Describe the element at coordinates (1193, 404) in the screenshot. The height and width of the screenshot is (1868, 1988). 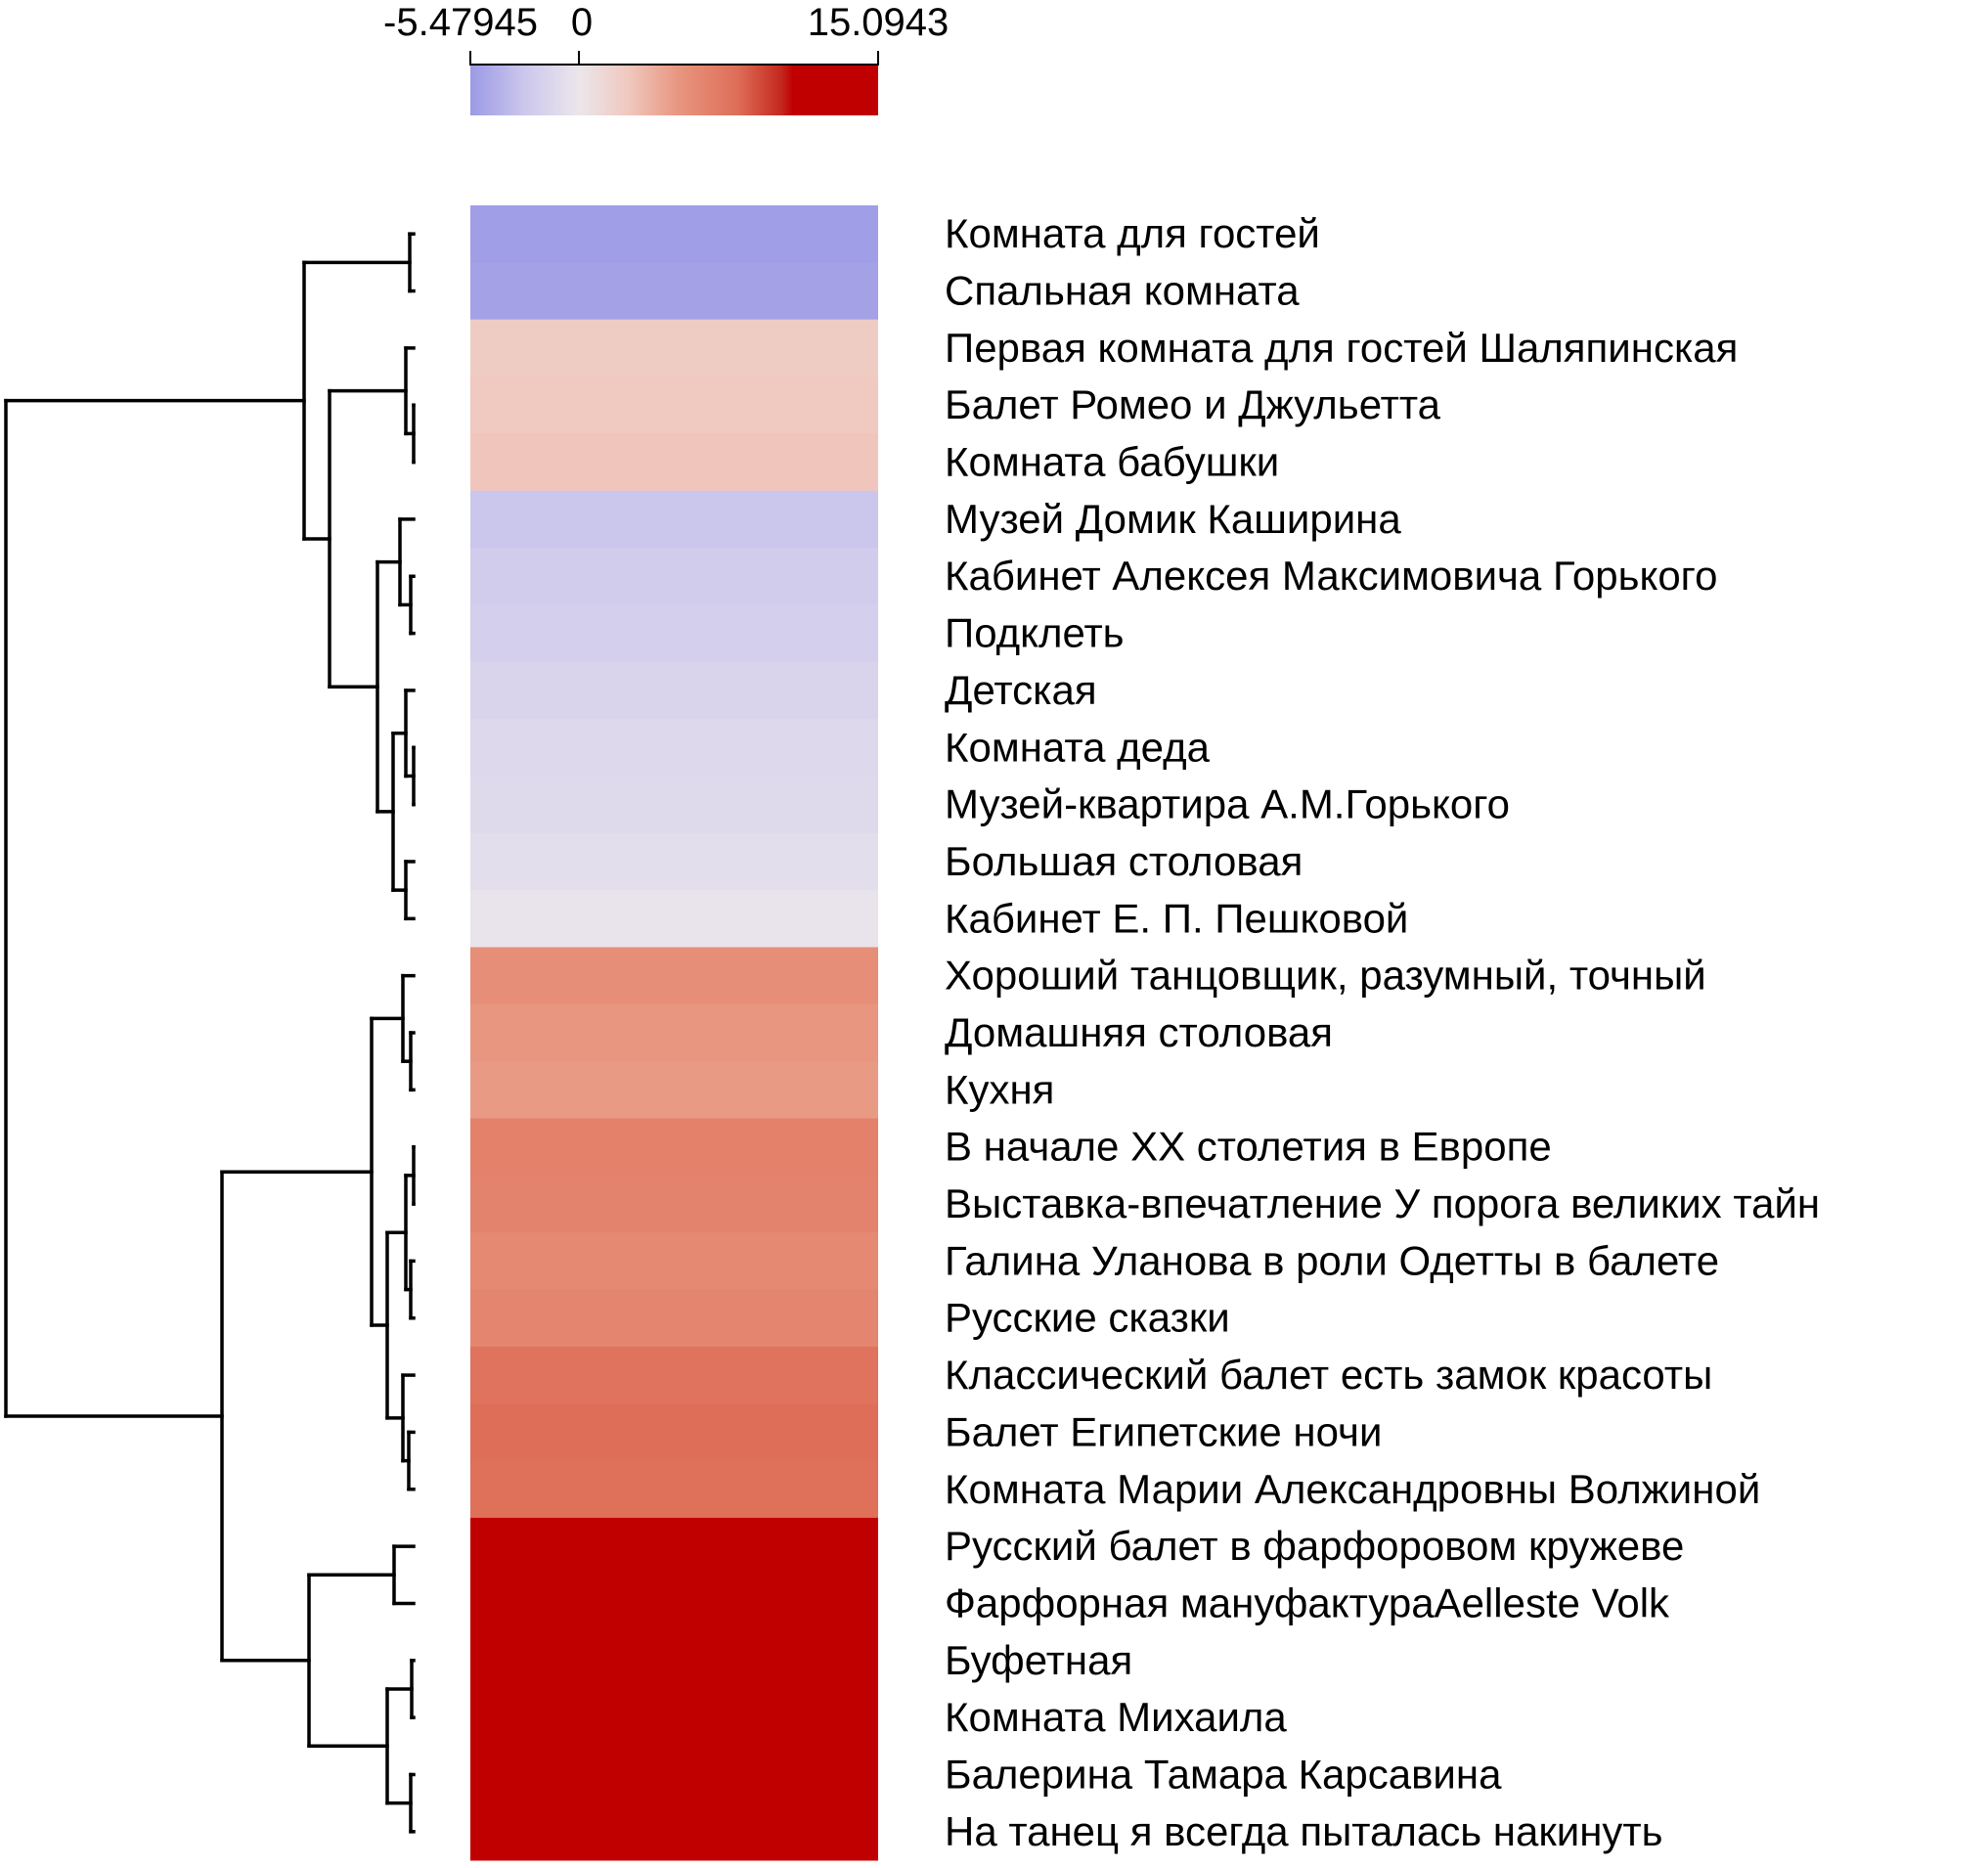
I see `row-label: Балет Ромео и Джульетта` at that location.